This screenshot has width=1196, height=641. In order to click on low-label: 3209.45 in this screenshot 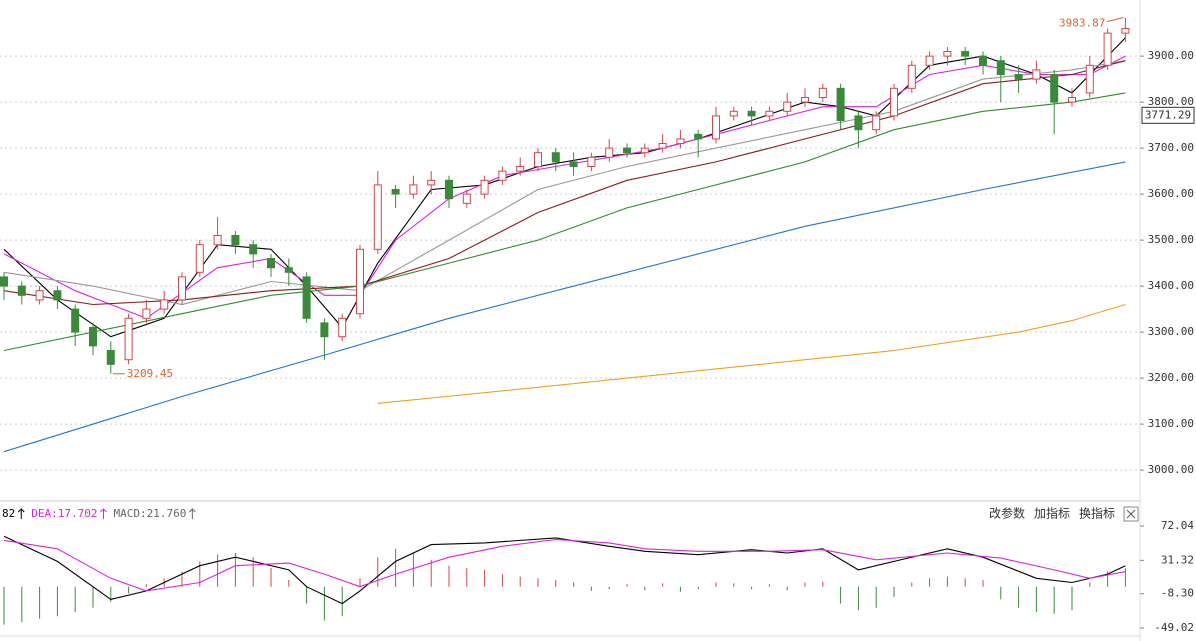, I will do `click(150, 373)`.